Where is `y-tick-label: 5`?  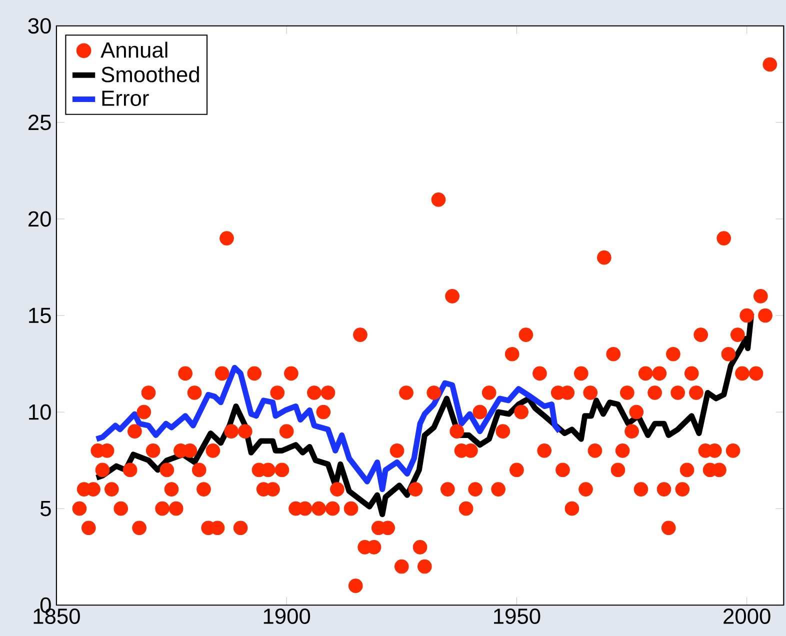 y-tick-label: 5 is located at coordinates (45, 508).